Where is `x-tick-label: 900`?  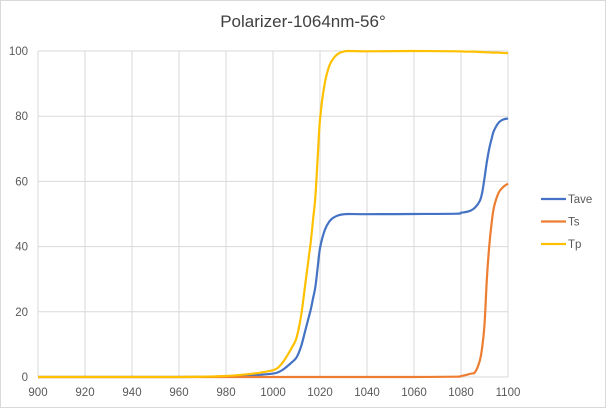
x-tick-label: 900 is located at coordinates (37, 393).